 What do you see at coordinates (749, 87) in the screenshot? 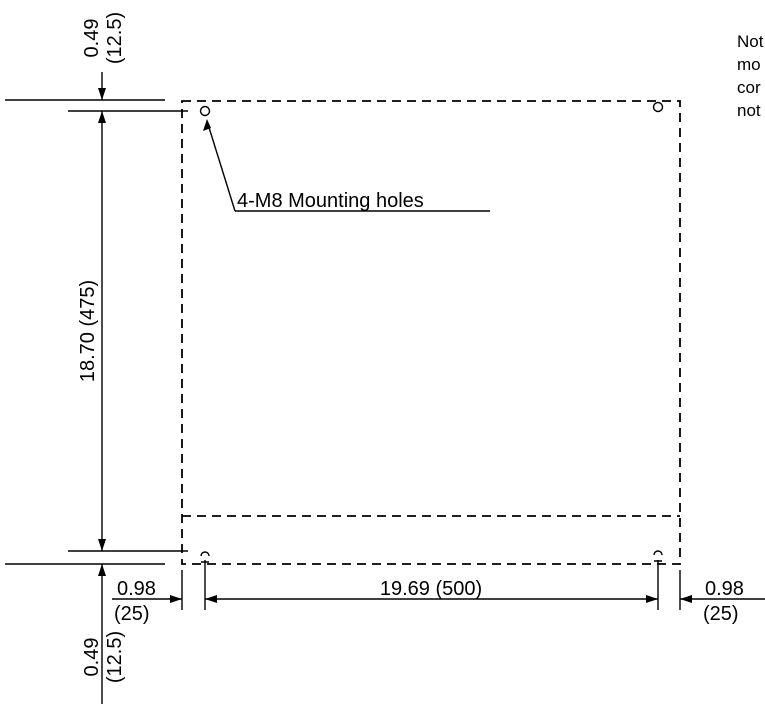
I see `note-line-3: cor` at bounding box center [749, 87].